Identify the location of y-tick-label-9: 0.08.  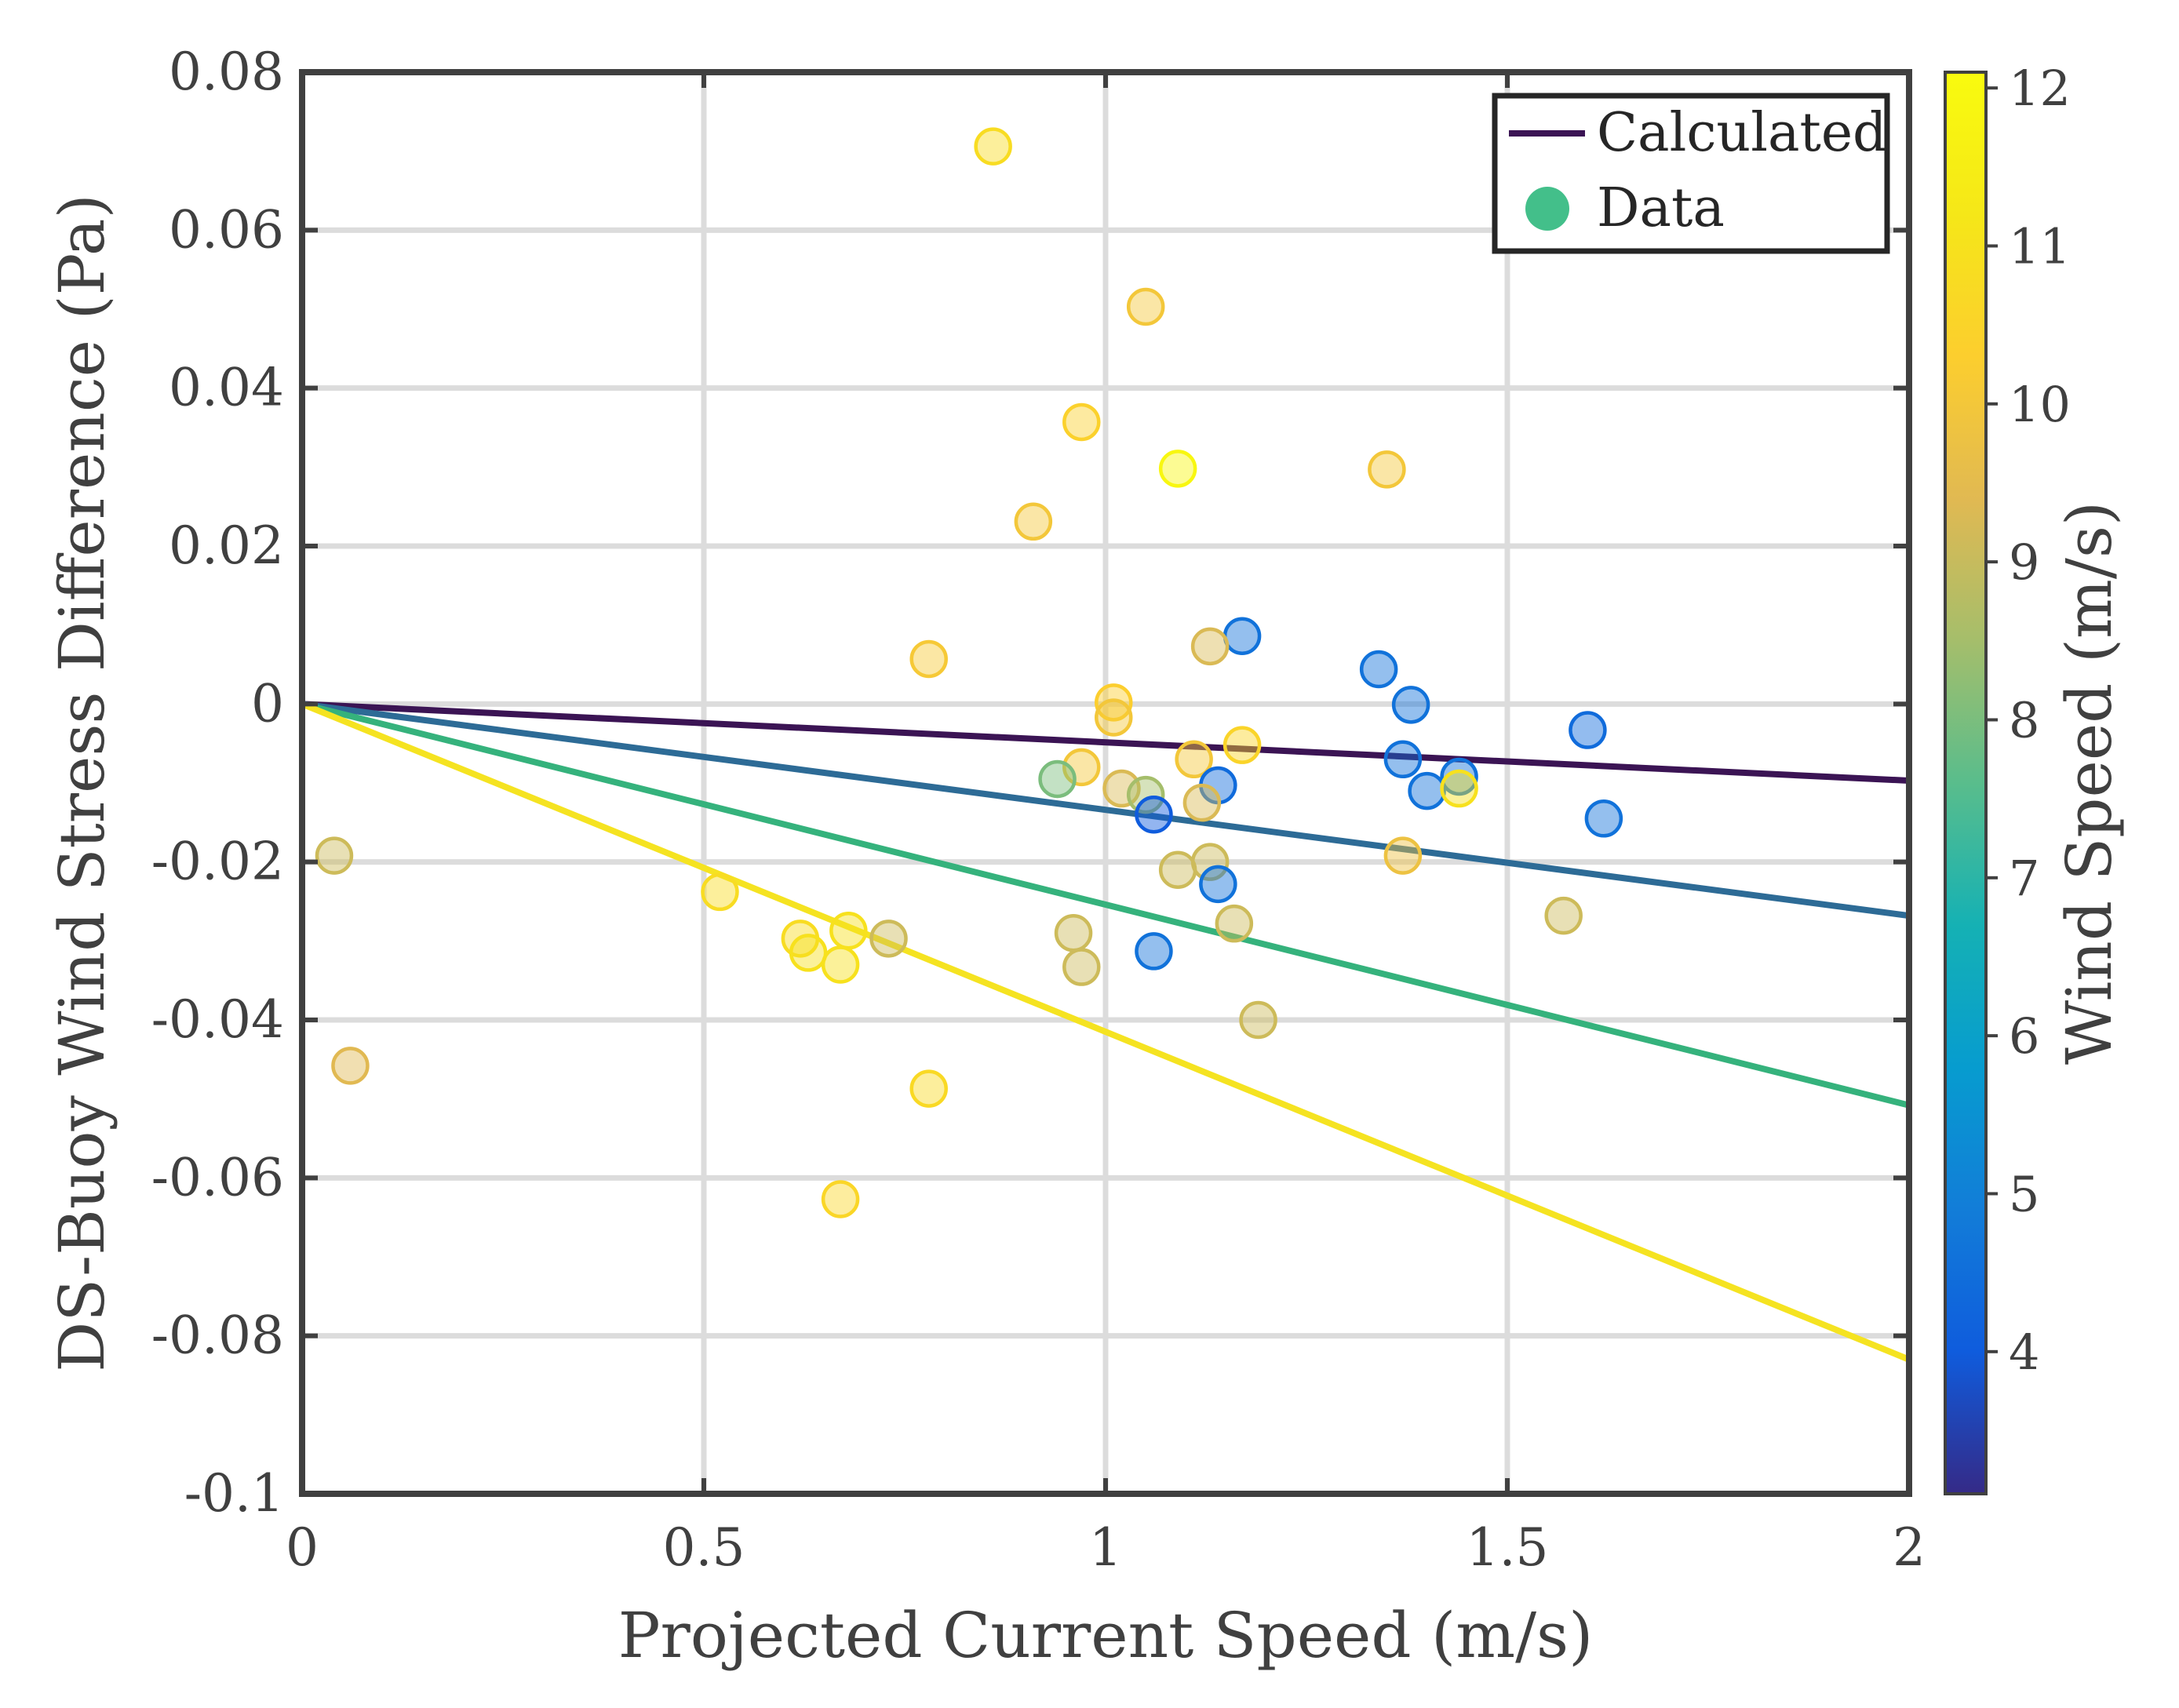
(226, 72).